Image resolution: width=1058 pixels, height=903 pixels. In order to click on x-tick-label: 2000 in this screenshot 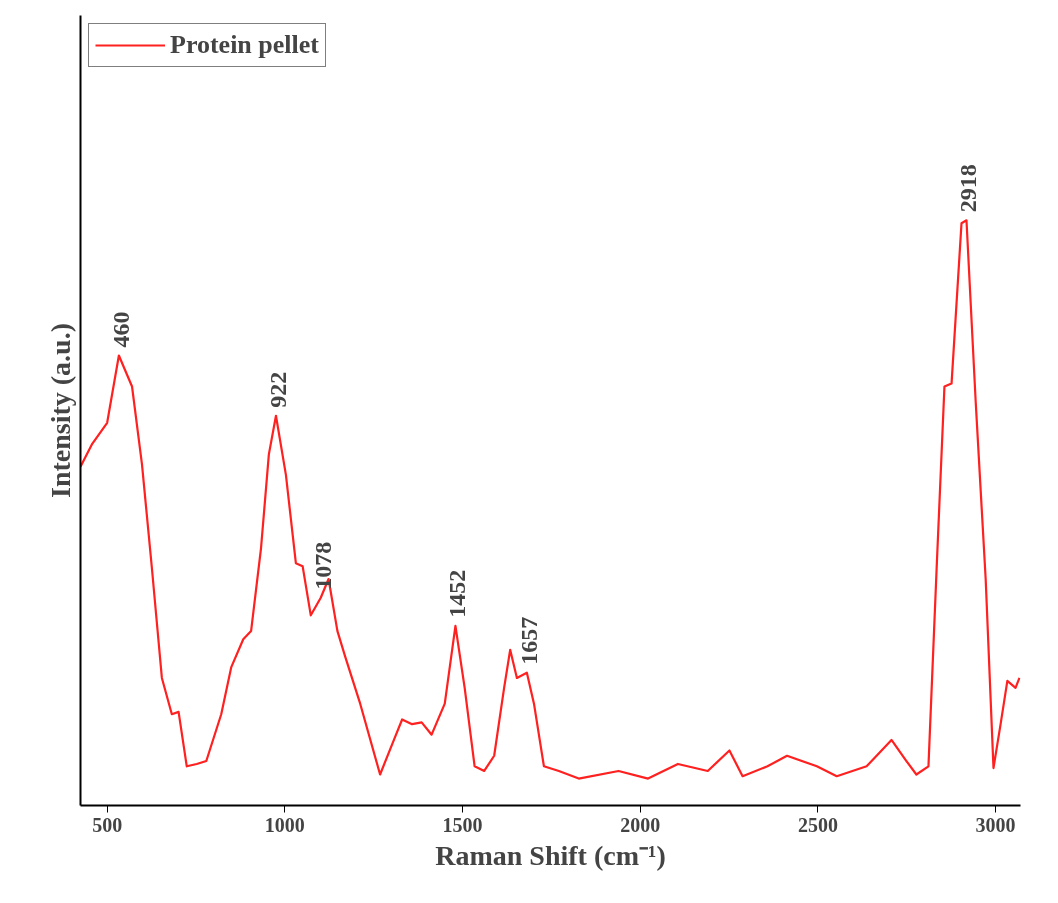, I will do `click(640, 824)`.